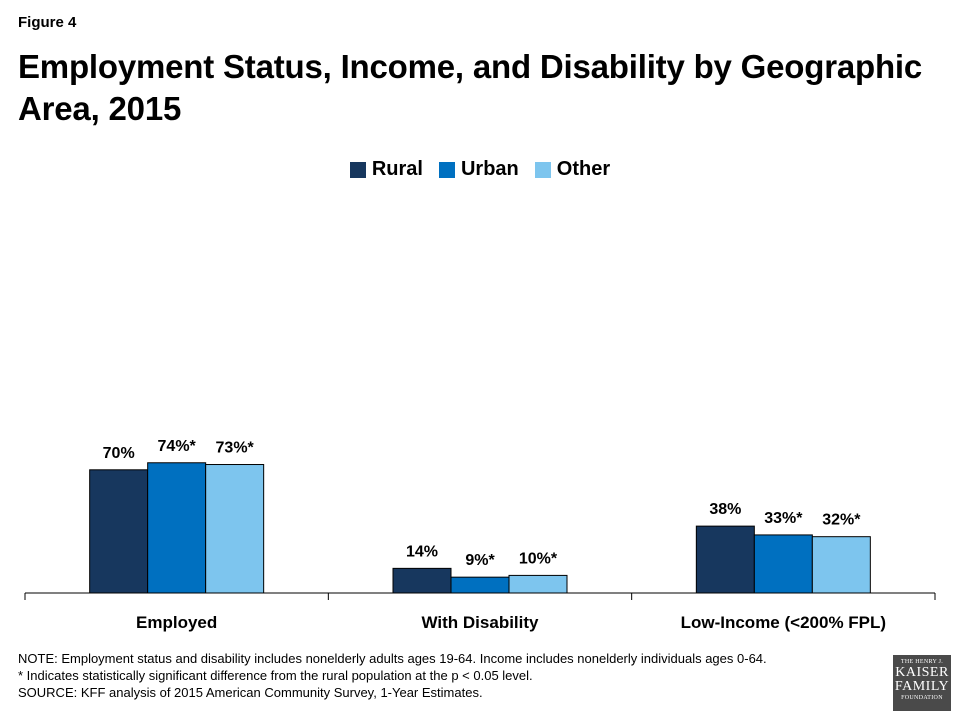  I want to click on data-label-urban-low-income-200-fpl: 33%*, so click(783, 518).